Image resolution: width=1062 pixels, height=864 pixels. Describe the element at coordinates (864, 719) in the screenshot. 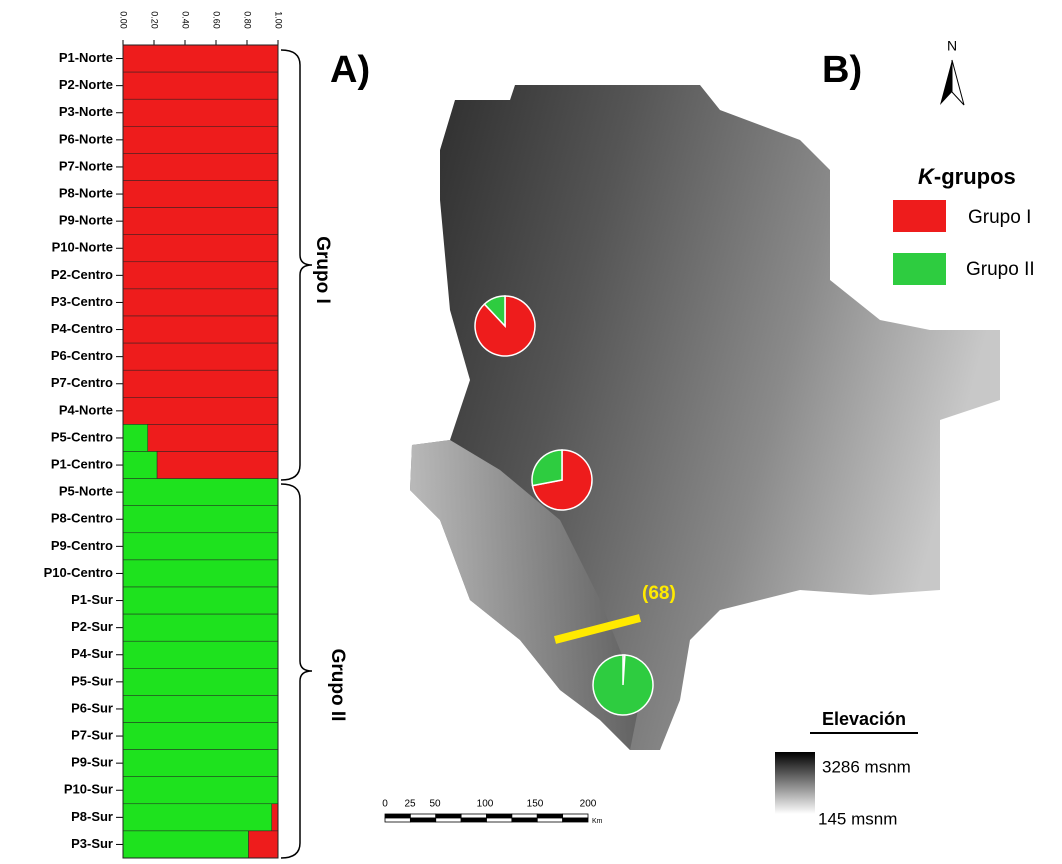

I see `elevation-title: Elevación` at that location.